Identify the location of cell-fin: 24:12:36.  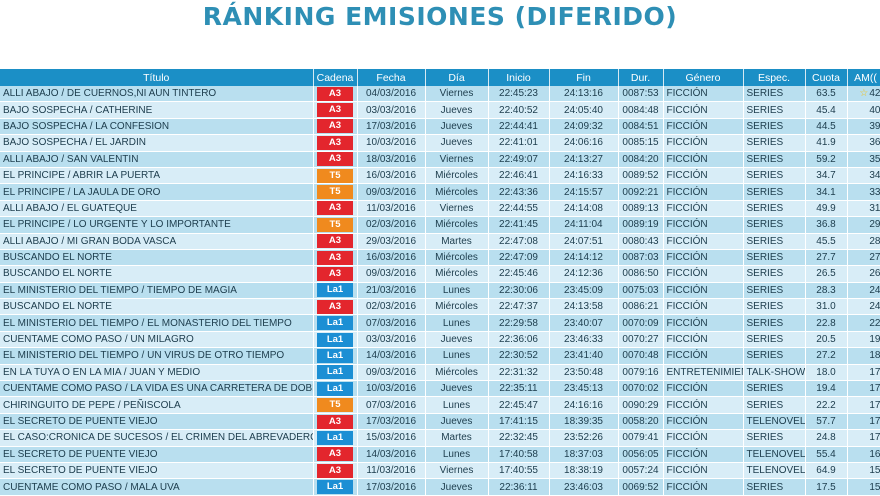
(584, 274).